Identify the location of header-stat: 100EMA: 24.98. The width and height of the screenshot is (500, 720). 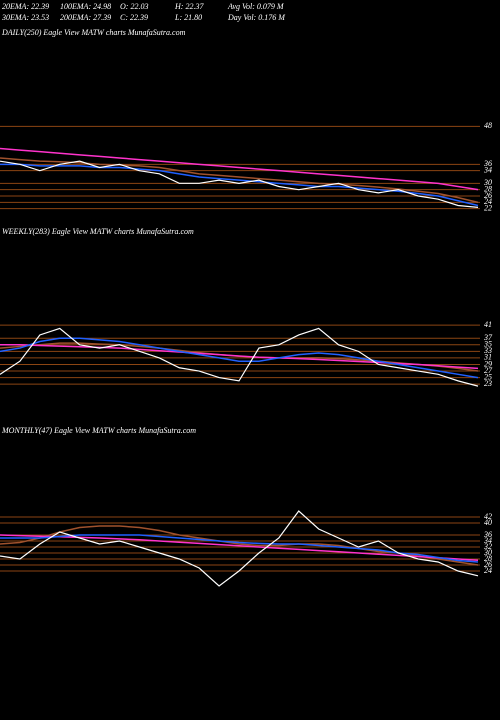
(85, 6).